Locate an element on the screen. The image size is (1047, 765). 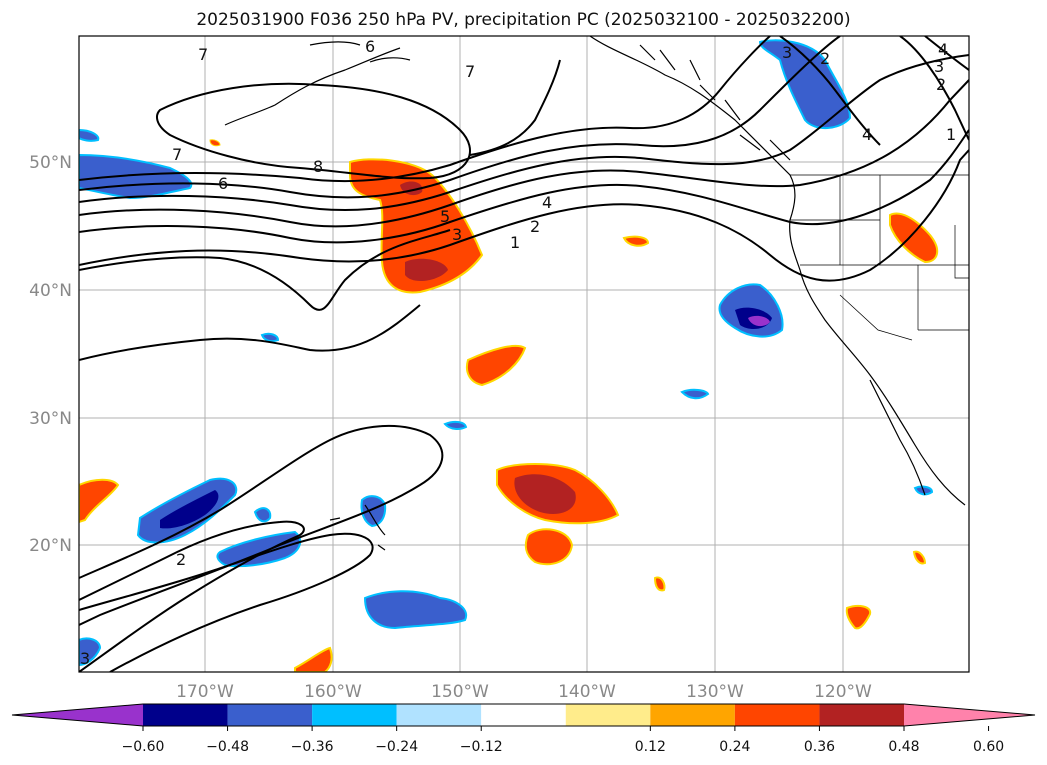
colorbar-tick-label: 0.12 is located at coordinates (650, 747).